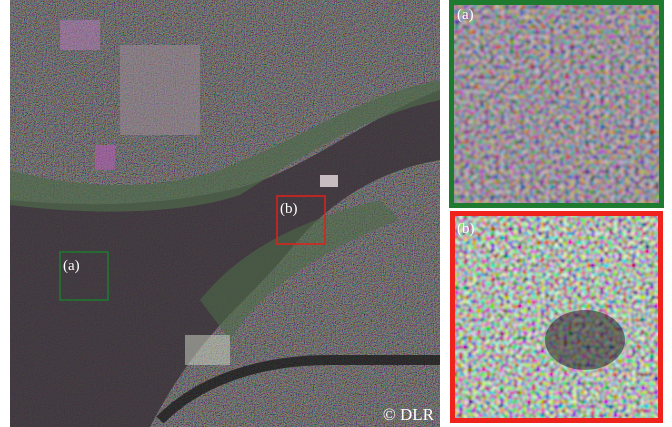  Describe the element at coordinates (300, 270) in the screenshot. I see `vegetation-band` at that location.